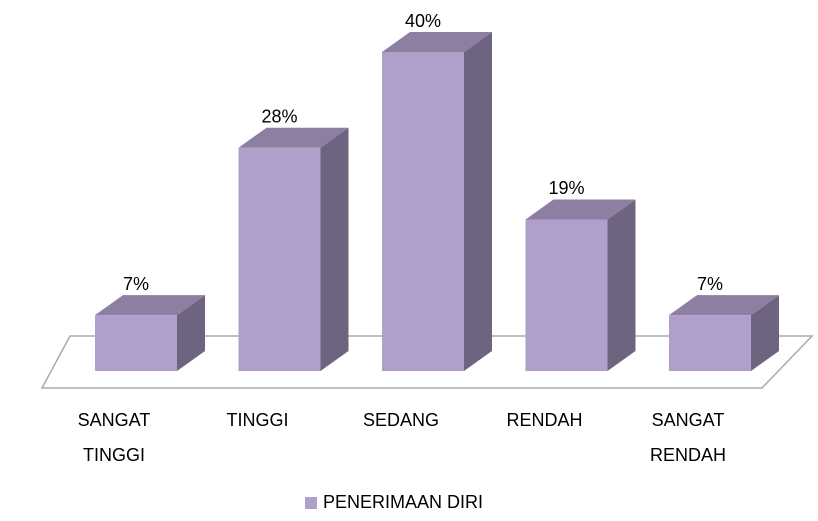  What do you see at coordinates (403, 502) in the screenshot?
I see `legend-label: PENERIMAAN DIRI` at bounding box center [403, 502].